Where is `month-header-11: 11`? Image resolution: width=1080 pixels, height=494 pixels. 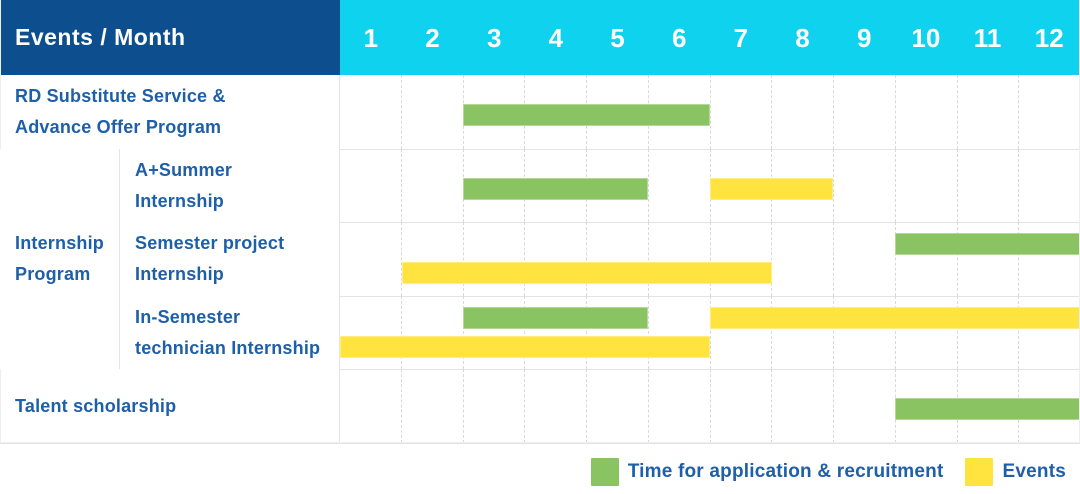 month-header-11: 11 is located at coordinates (987, 38).